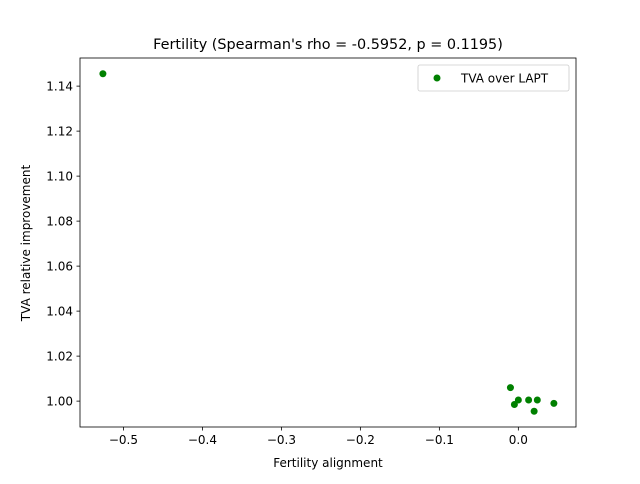  I want to click on legend-box, so click(493, 78).